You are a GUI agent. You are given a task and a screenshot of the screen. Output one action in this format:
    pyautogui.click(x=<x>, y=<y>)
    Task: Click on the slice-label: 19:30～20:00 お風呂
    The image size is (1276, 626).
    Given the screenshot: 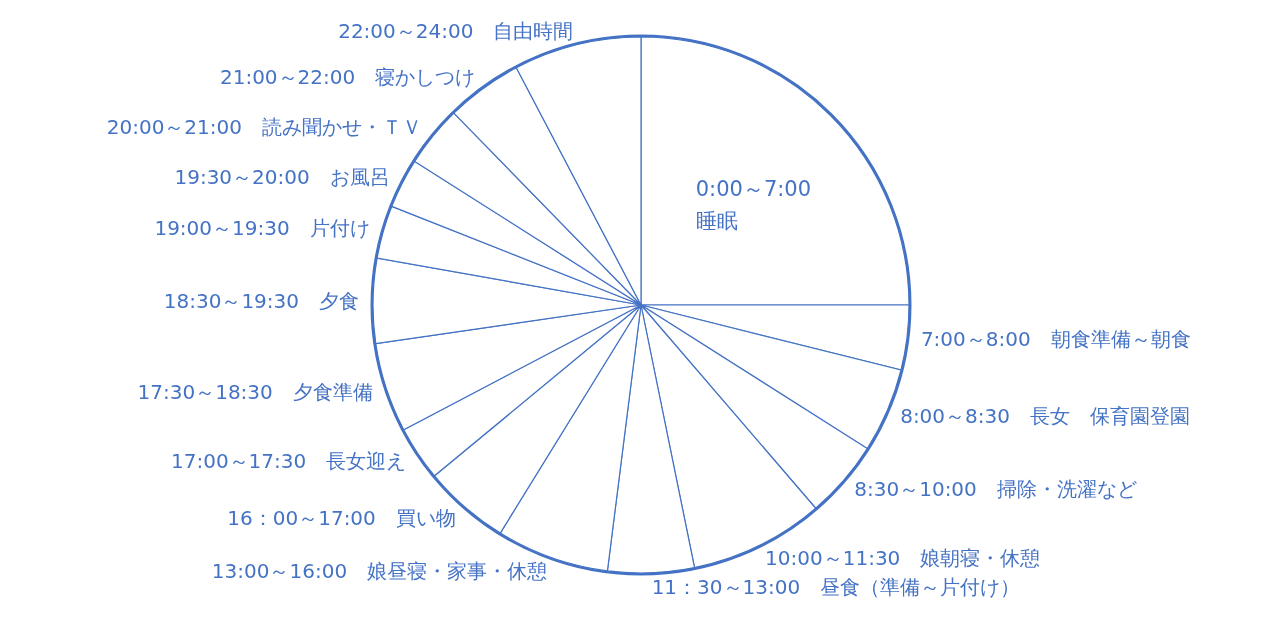 What is the action you would take?
    pyautogui.click(x=282, y=176)
    